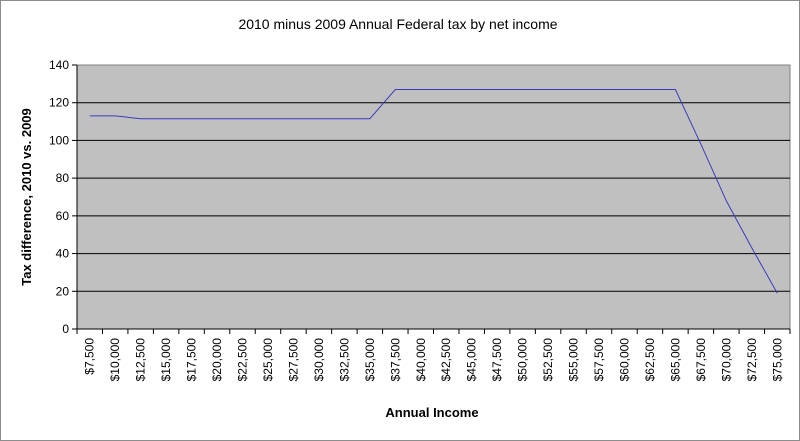 The height and width of the screenshot is (441, 800). What do you see at coordinates (472, 360) in the screenshot?
I see `x-tick-label: $45,000` at bounding box center [472, 360].